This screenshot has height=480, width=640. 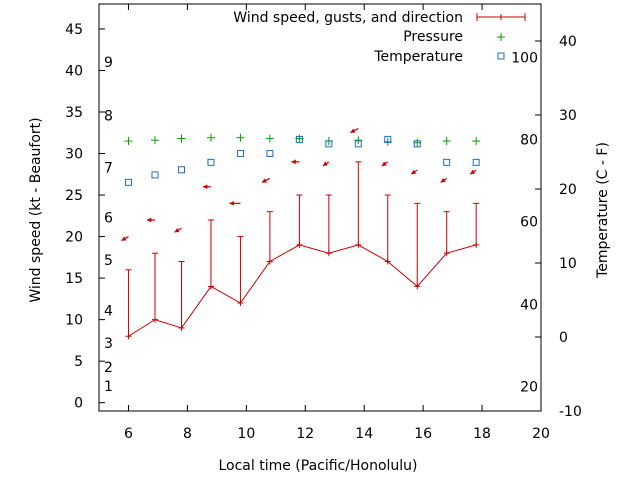 What do you see at coordinates (603, 210) in the screenshot?
I see `y-axis-label-right: Temperature (C - F)` at bounding box center [603, 210].